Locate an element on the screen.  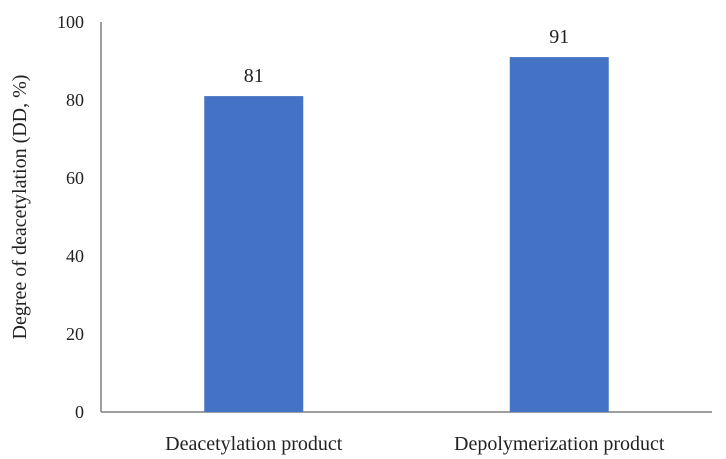
y-tick-label-0: 0 is located at coordinates (79, 412).